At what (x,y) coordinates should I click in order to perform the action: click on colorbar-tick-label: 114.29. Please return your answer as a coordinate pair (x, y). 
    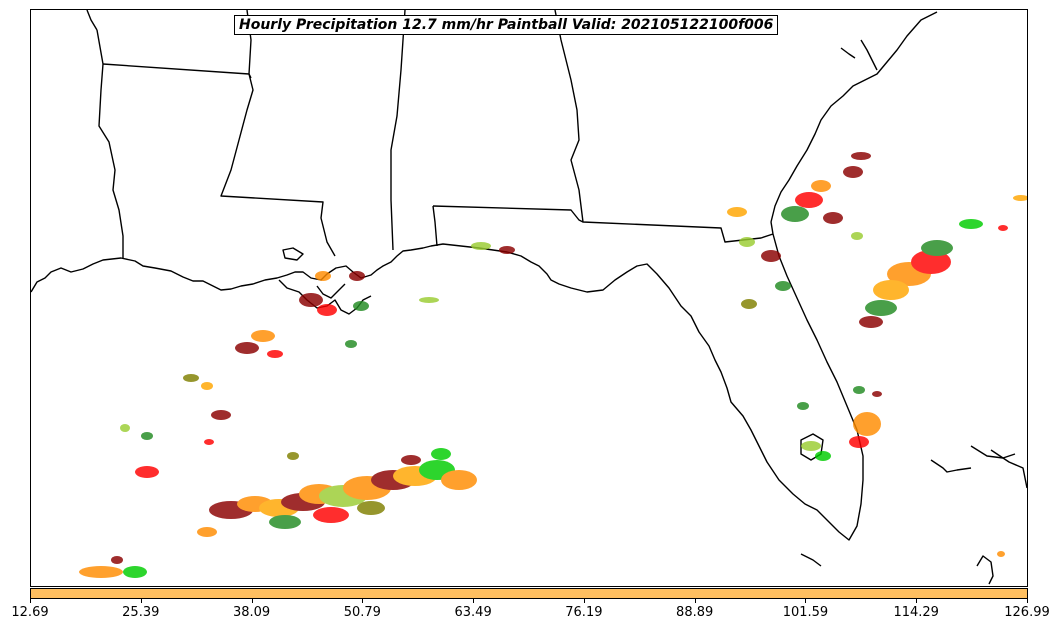
    Looking at the image, I should click on (916, 612).